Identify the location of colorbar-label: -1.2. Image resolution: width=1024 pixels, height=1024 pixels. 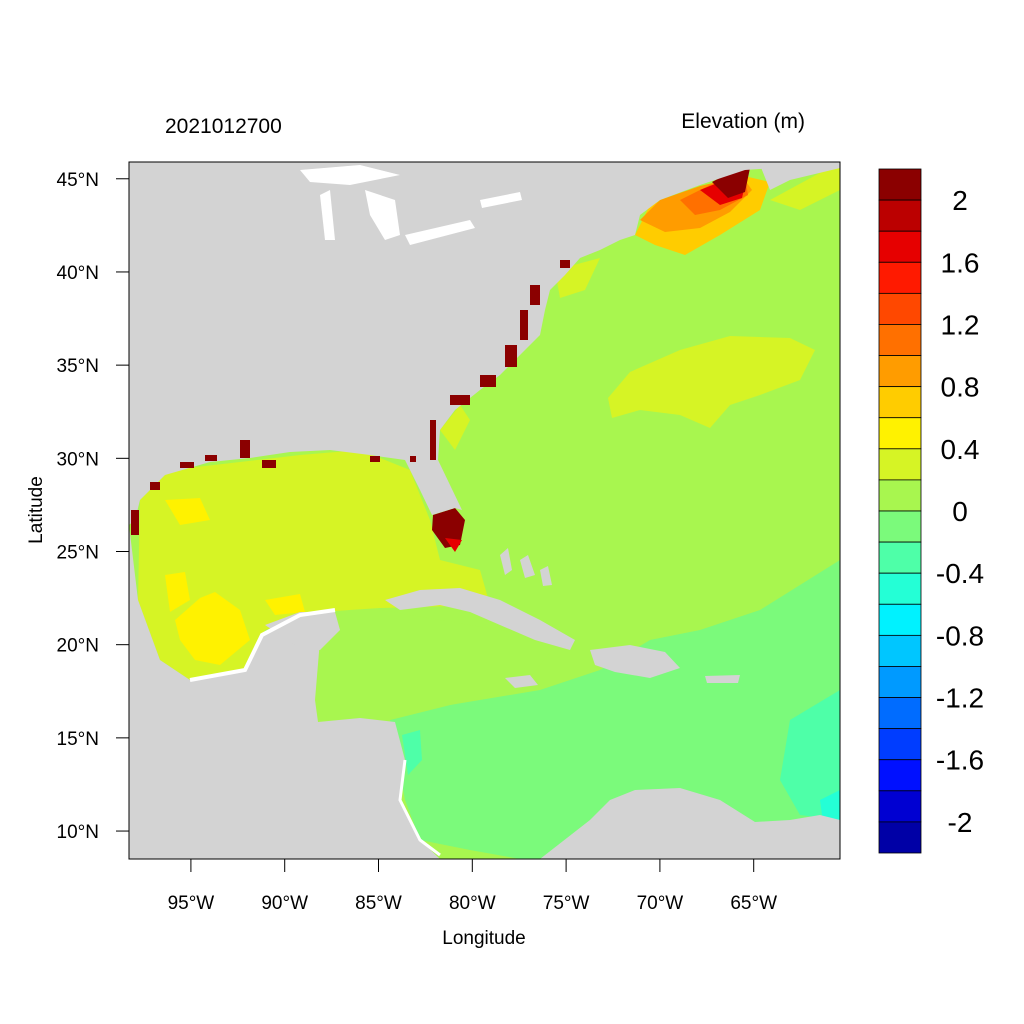
(960, 698).